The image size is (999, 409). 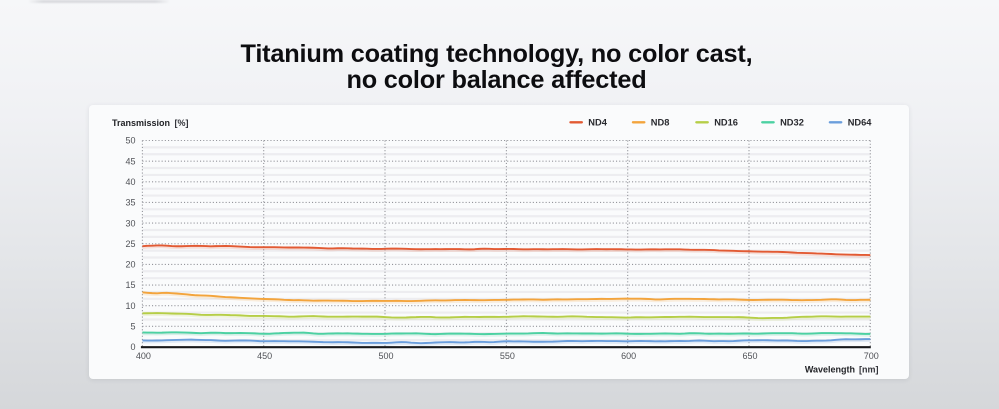 What do you see at coordinates (869, 370) in the screenshot?
I see `svg-text: [nm]` at bounding box center [869, 370].